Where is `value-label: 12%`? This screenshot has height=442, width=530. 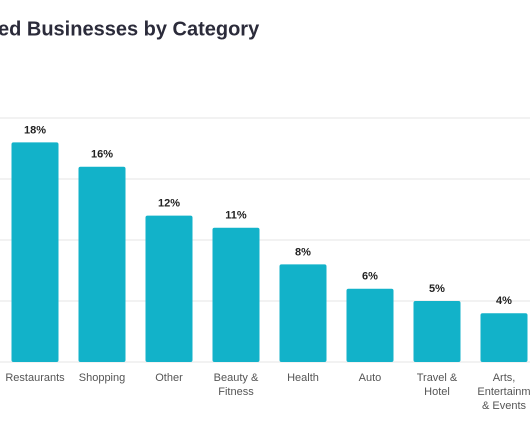 value-label: 12% is located at coordinates (169, 204).